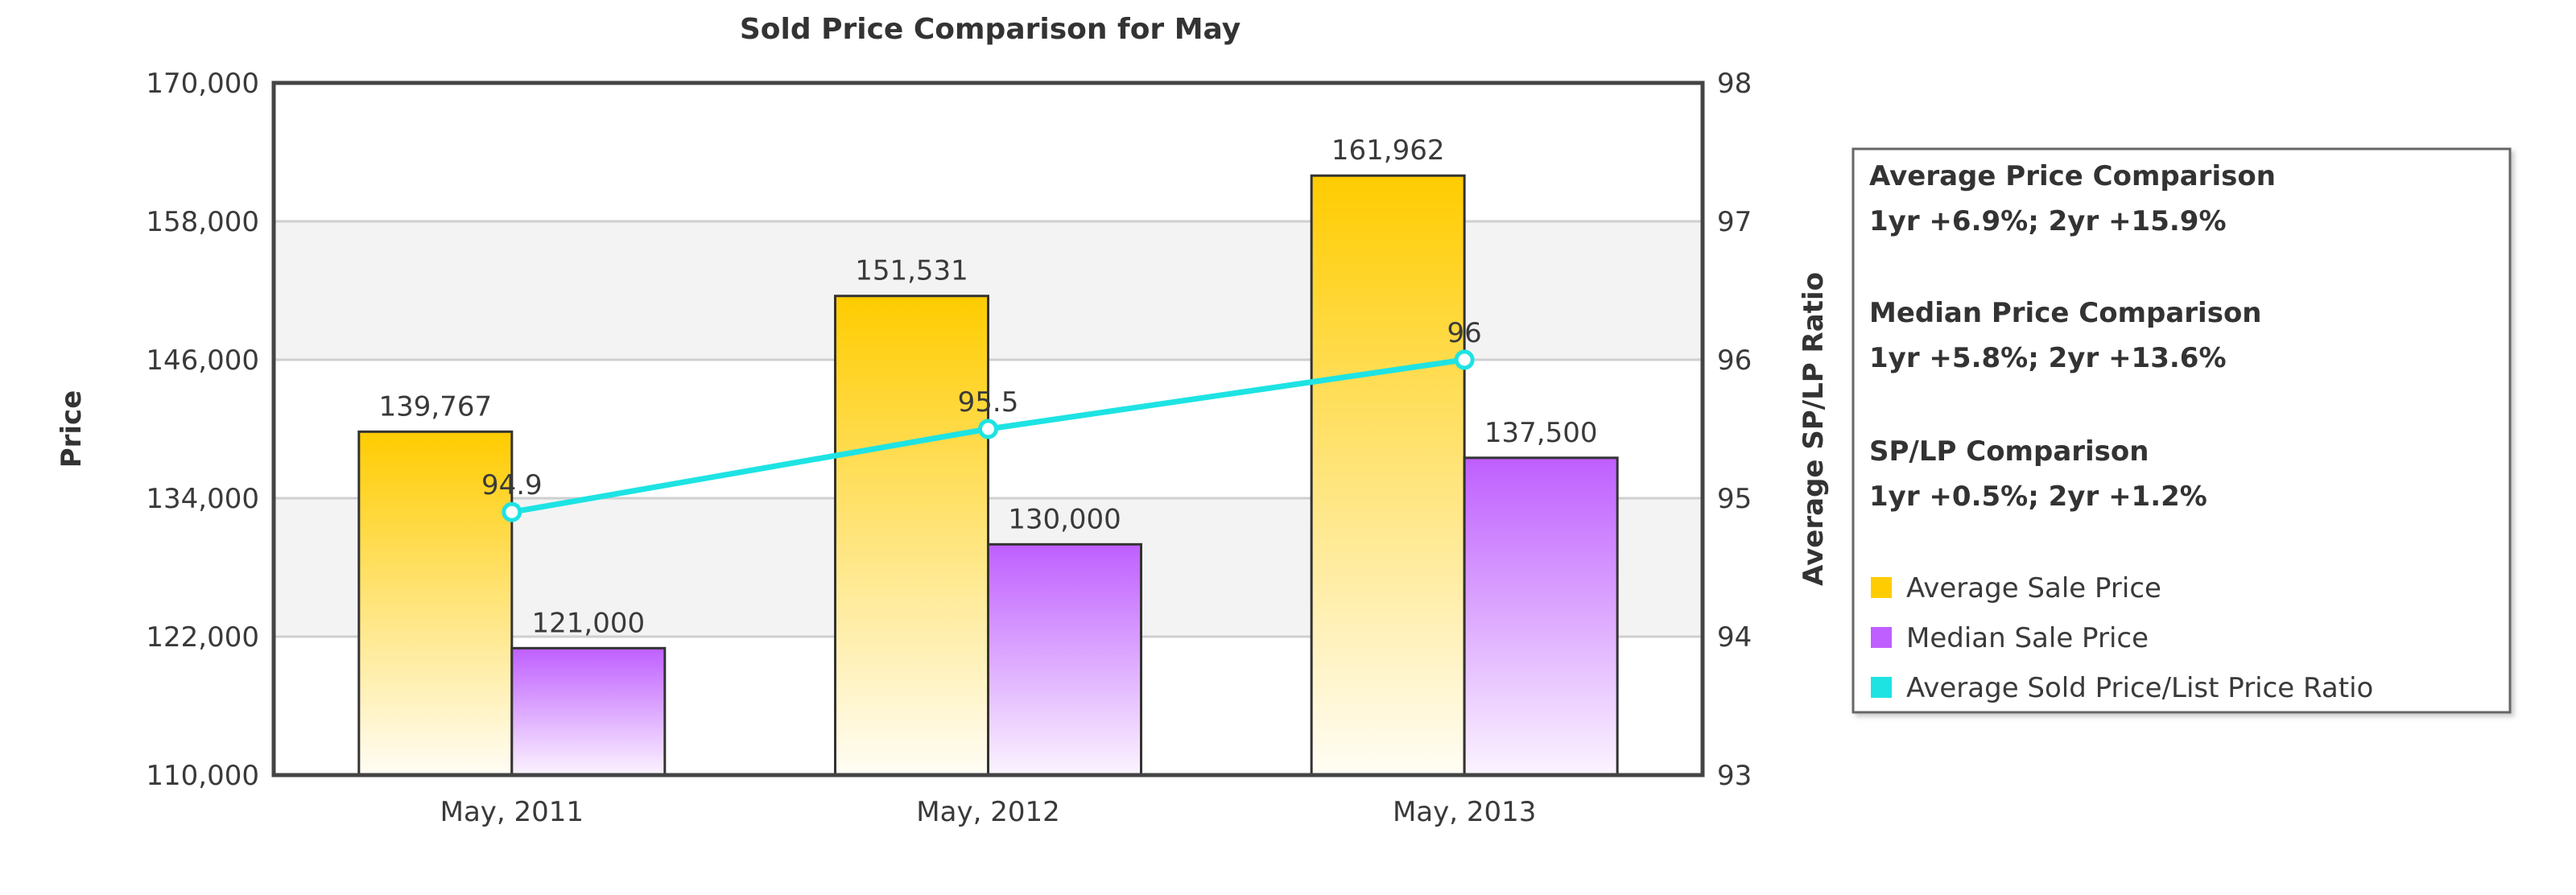  What do you see at coordinates (911, 271) in the screenshot?
I see `data-label-average-sale-price: 151,531` at bounding box center [911, 271].